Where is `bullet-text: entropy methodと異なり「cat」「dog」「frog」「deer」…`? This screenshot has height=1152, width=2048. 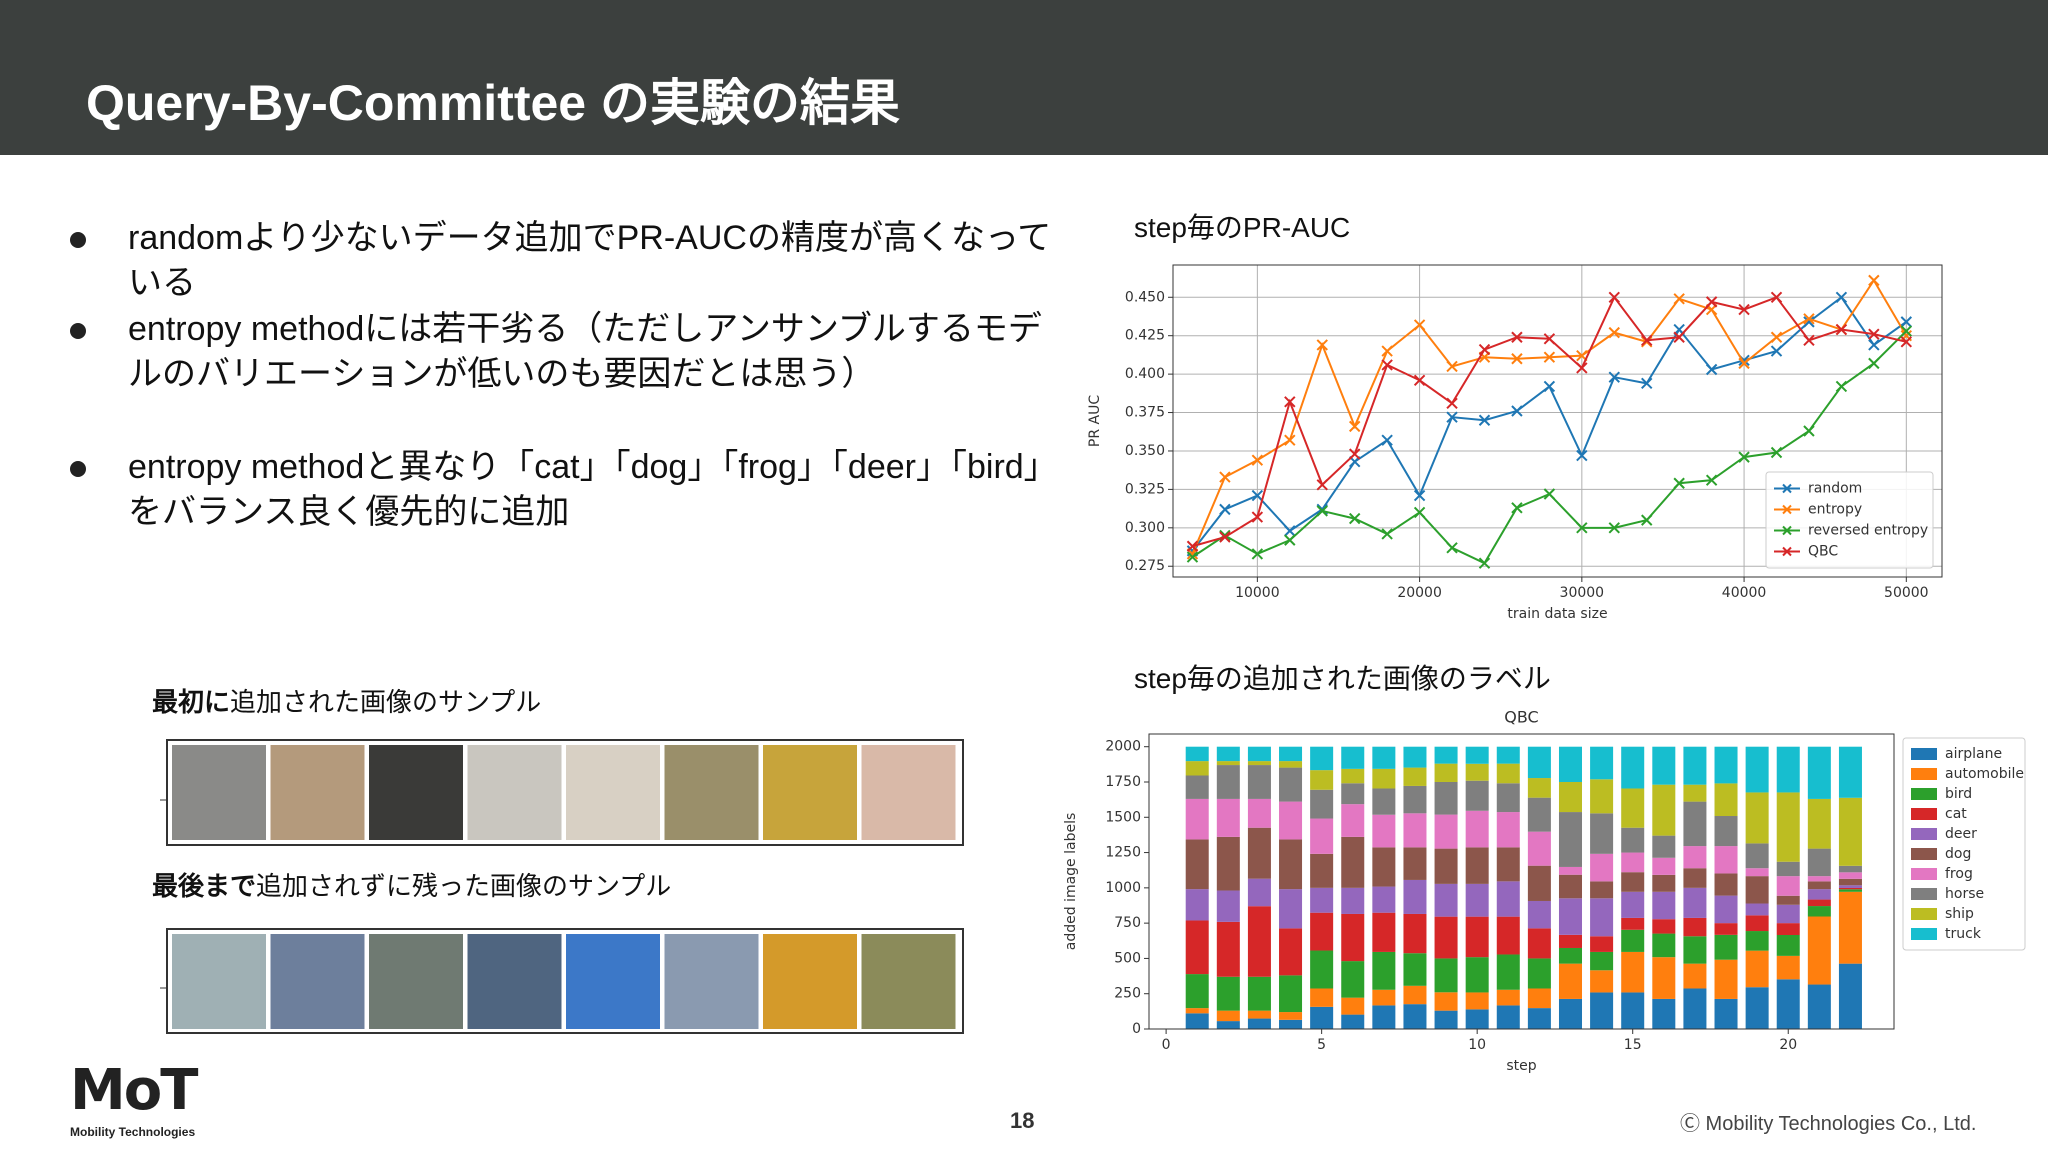
bullet-text: entropy methodと異なり「cat」「dog」「frog」「deer」… is located at coordinates (593, 489).